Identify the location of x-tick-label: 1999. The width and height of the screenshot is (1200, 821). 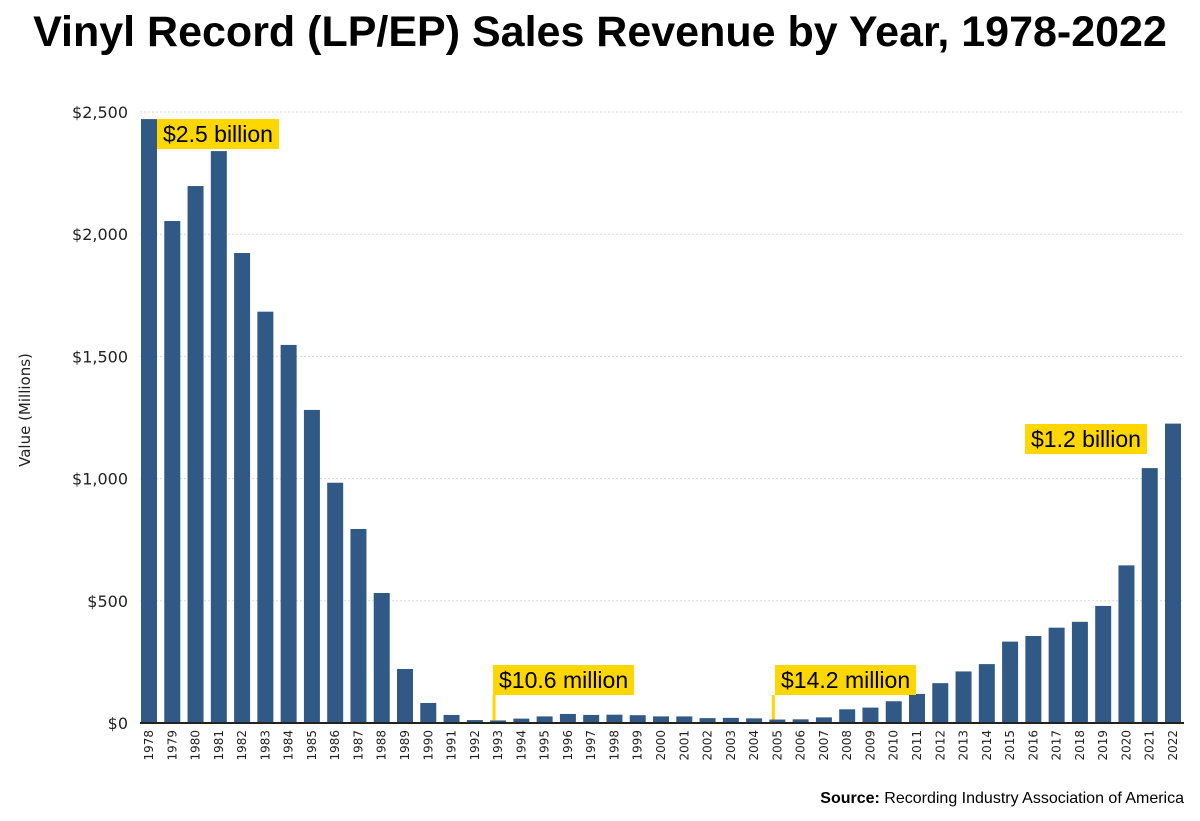
(638, 745).